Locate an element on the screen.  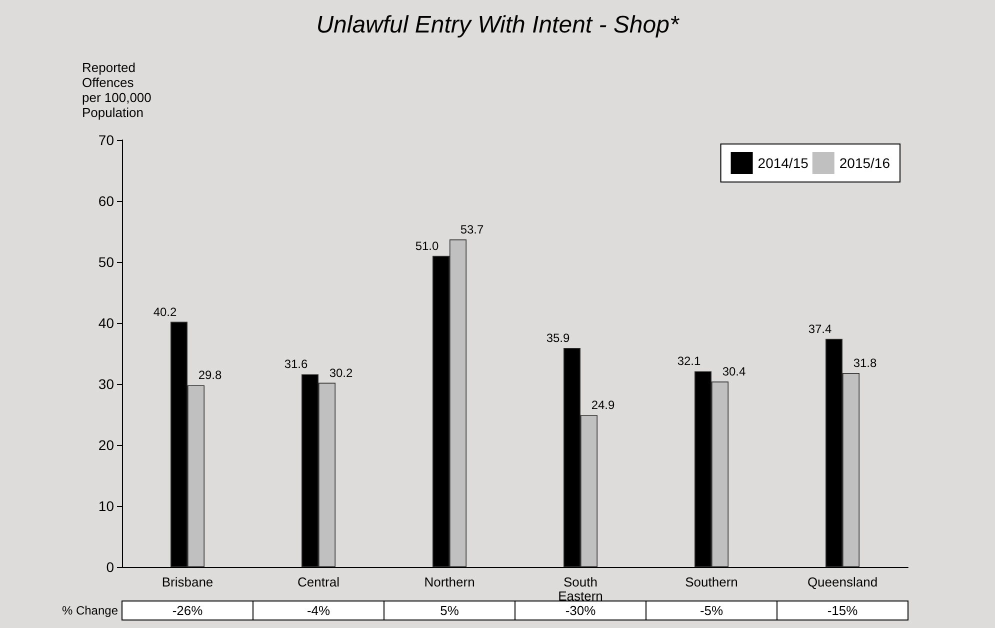
data-label: 37.4 is located at coordinates (820, 329).